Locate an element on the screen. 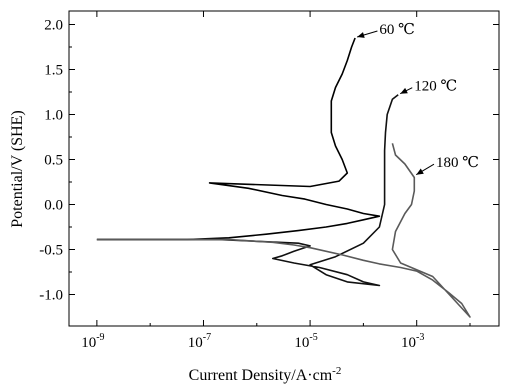 Image resolution: width=509 pixels, height=385 pixels. y-tick-label: 1.0 is located at coordinates (53, 116).